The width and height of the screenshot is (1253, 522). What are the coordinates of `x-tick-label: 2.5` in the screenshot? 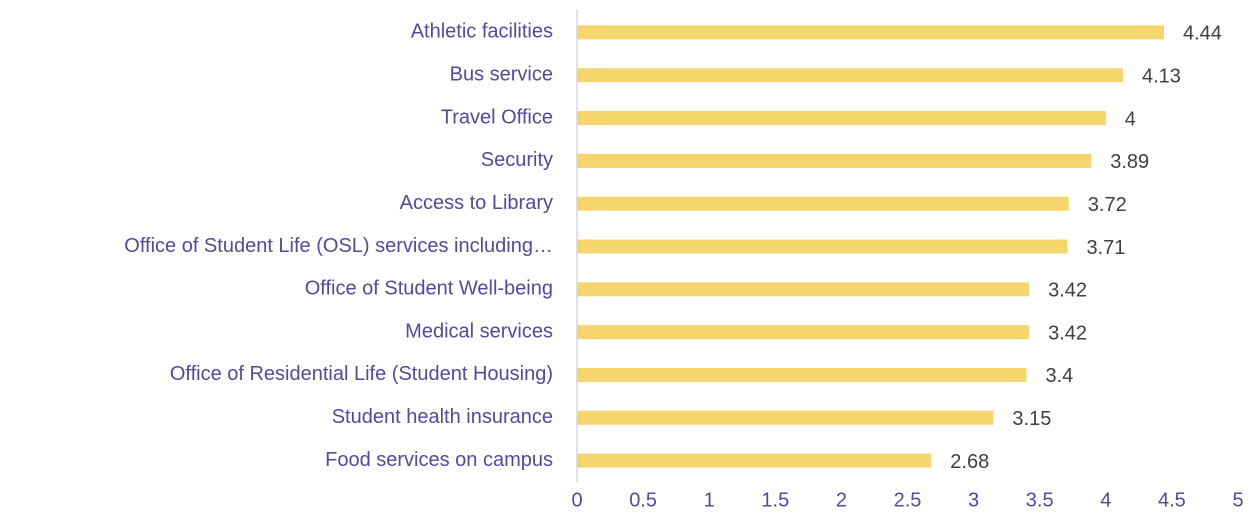 It's located at (908, 500).